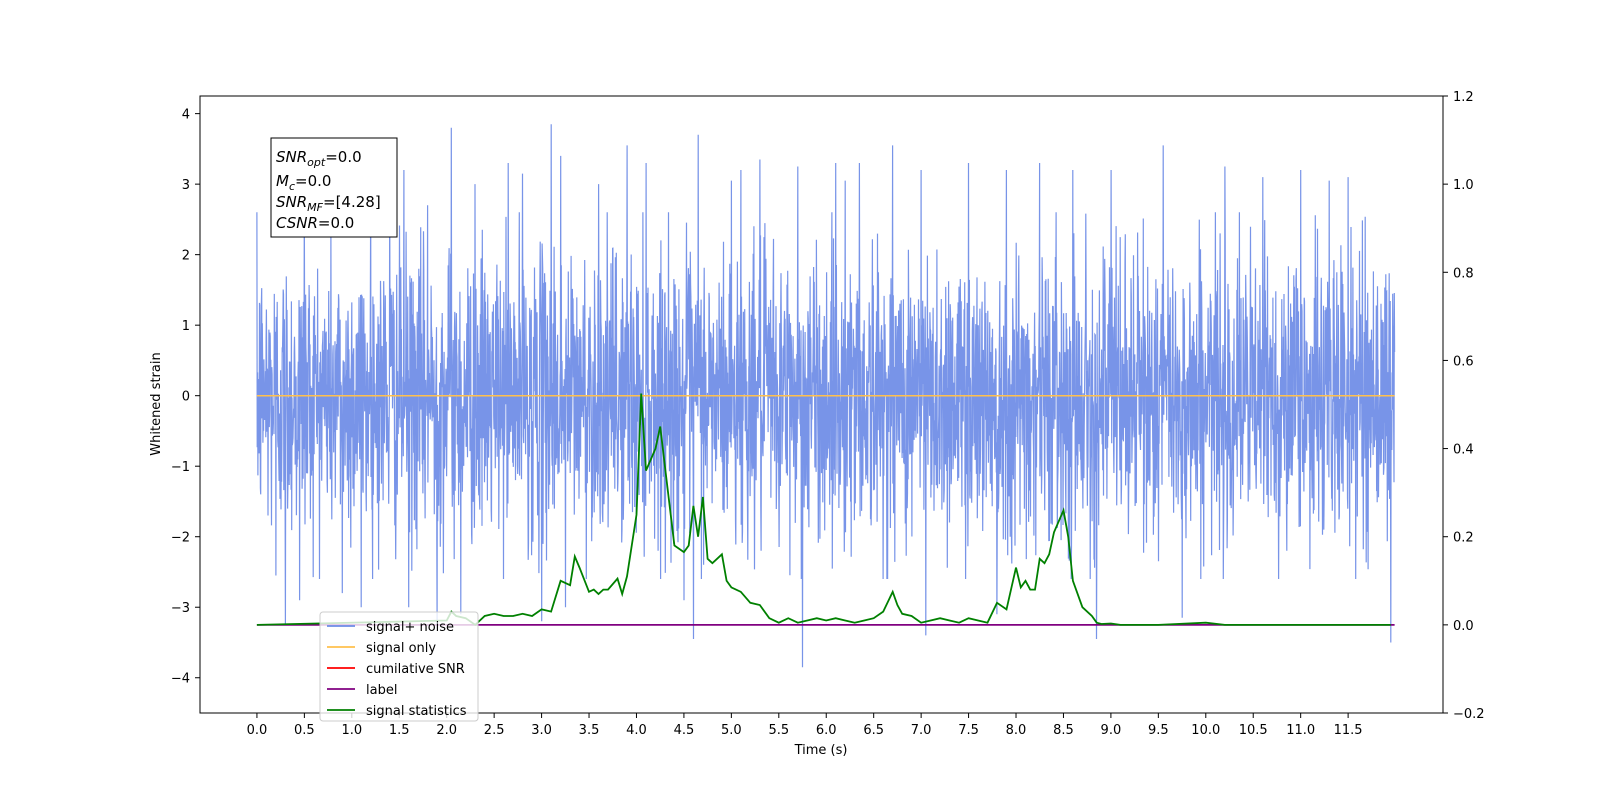 This screenshot has height=800, width=1600. Describe the element at coordinates (1016, 730) in the screenshot. I see `x-tick-label: 8.0` at that location.